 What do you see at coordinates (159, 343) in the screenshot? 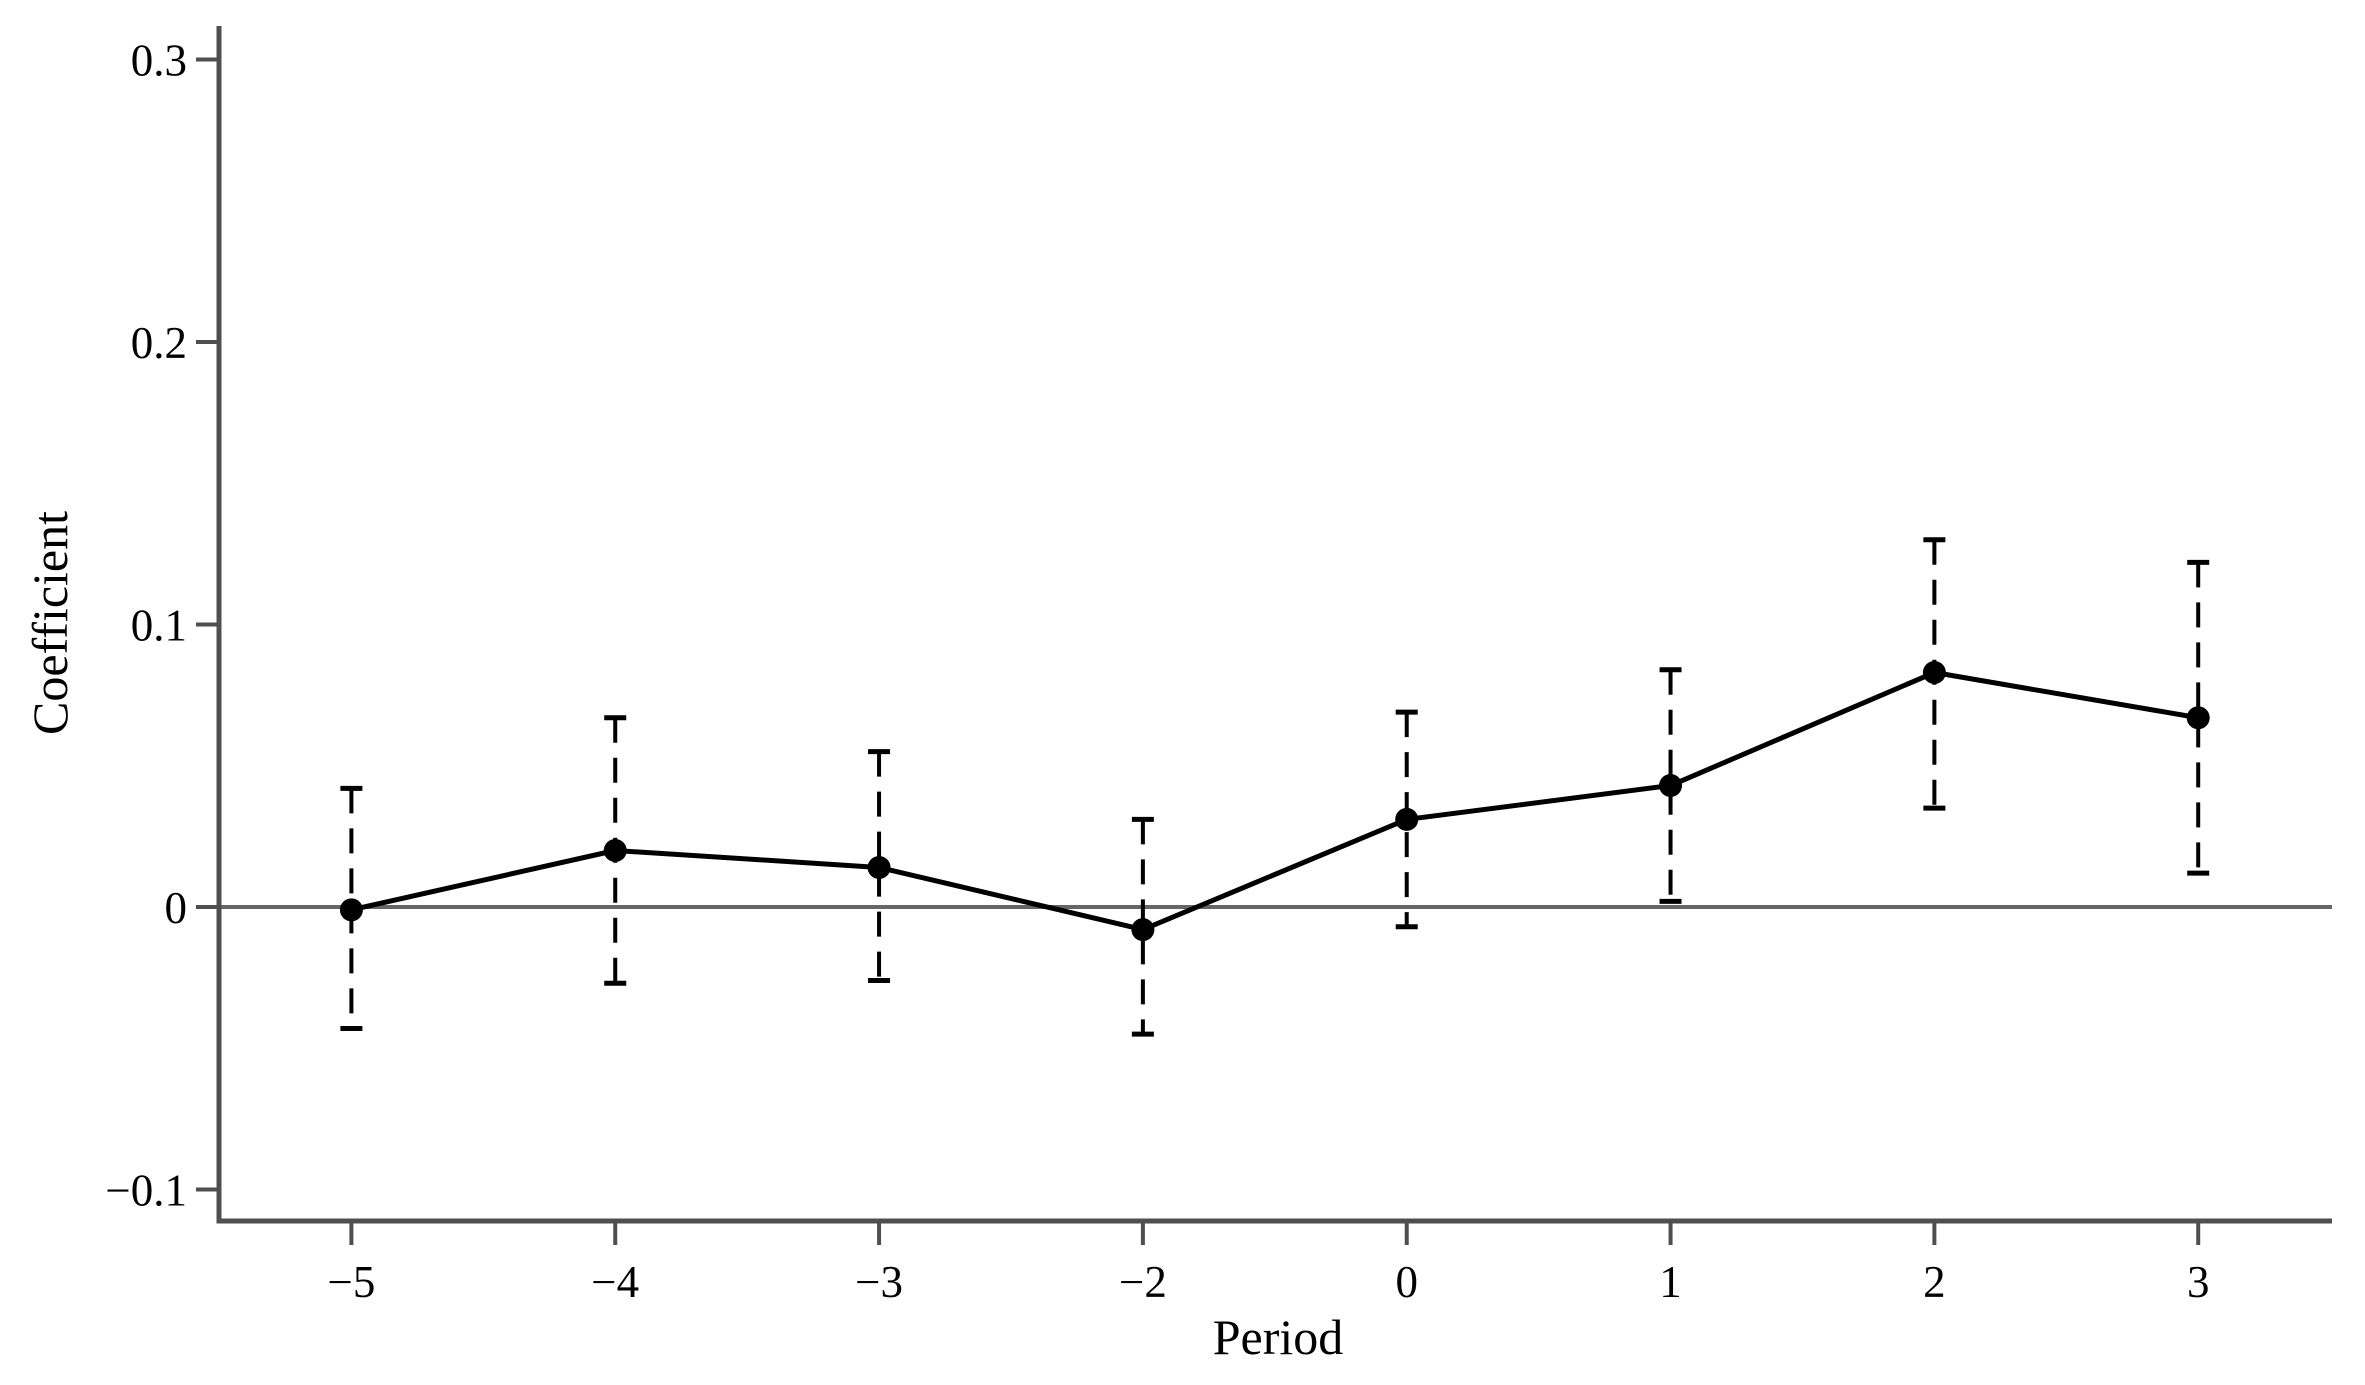
I see `y-tick-label: 0.2` at bounding box center [159, 343].